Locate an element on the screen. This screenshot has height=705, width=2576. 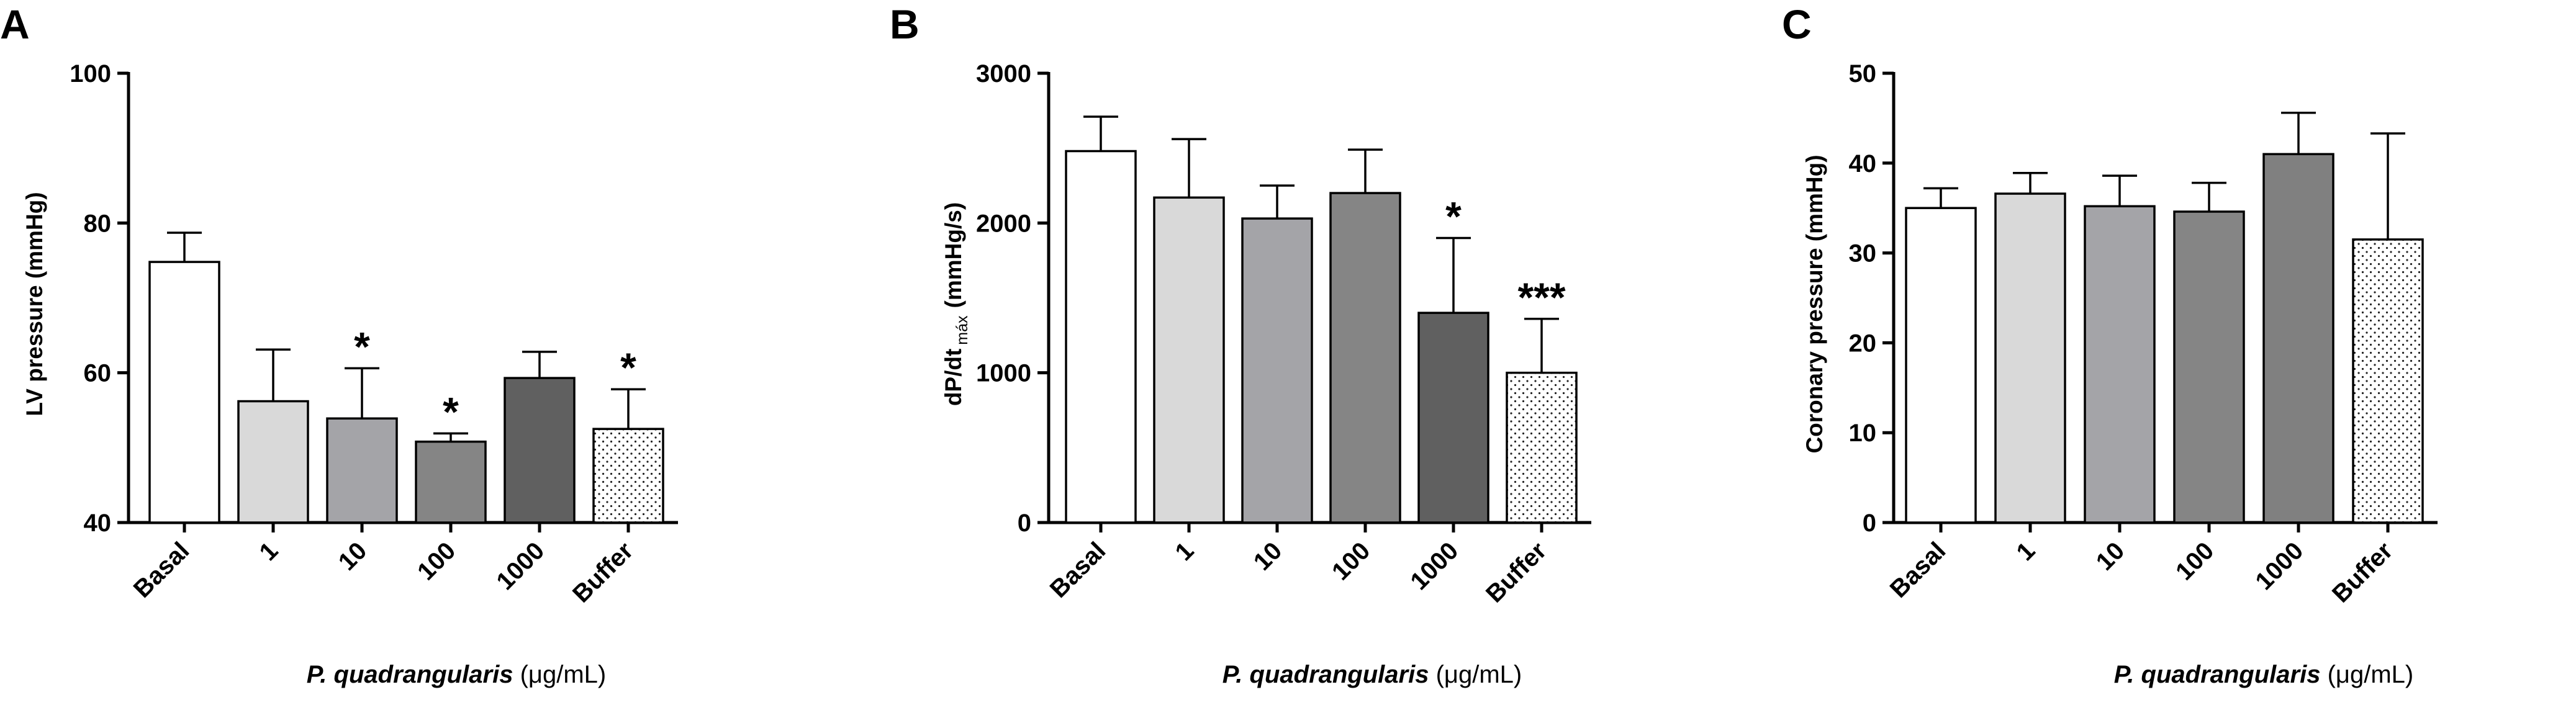
y-axis-label: dP/dt máx (mmHg/s) is located at coordinates (956, 304).